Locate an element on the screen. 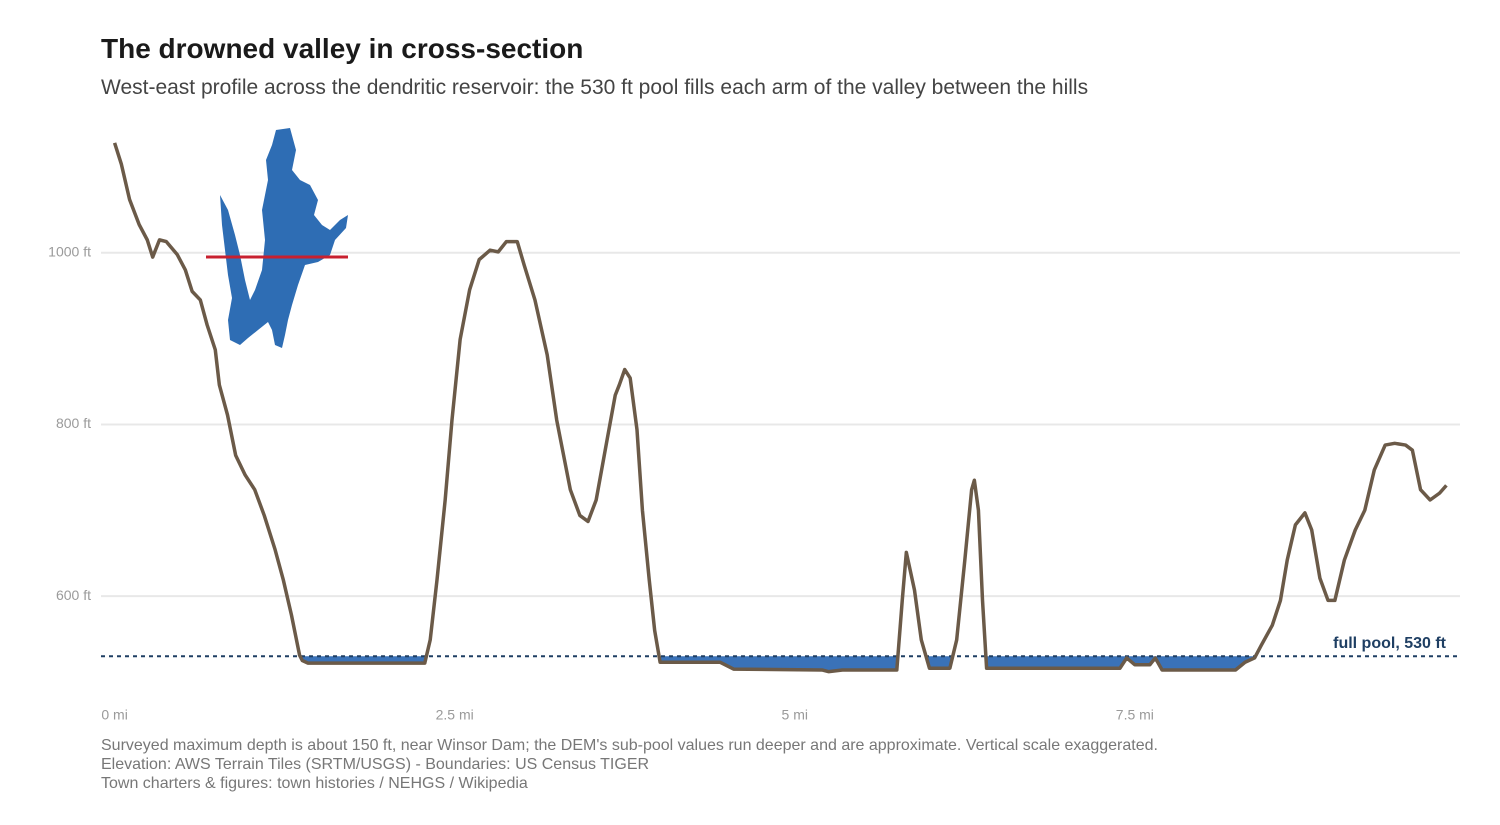 The image size is (1500, 825). x-tick-label: 5 mi is located at coordinates (795, 715).